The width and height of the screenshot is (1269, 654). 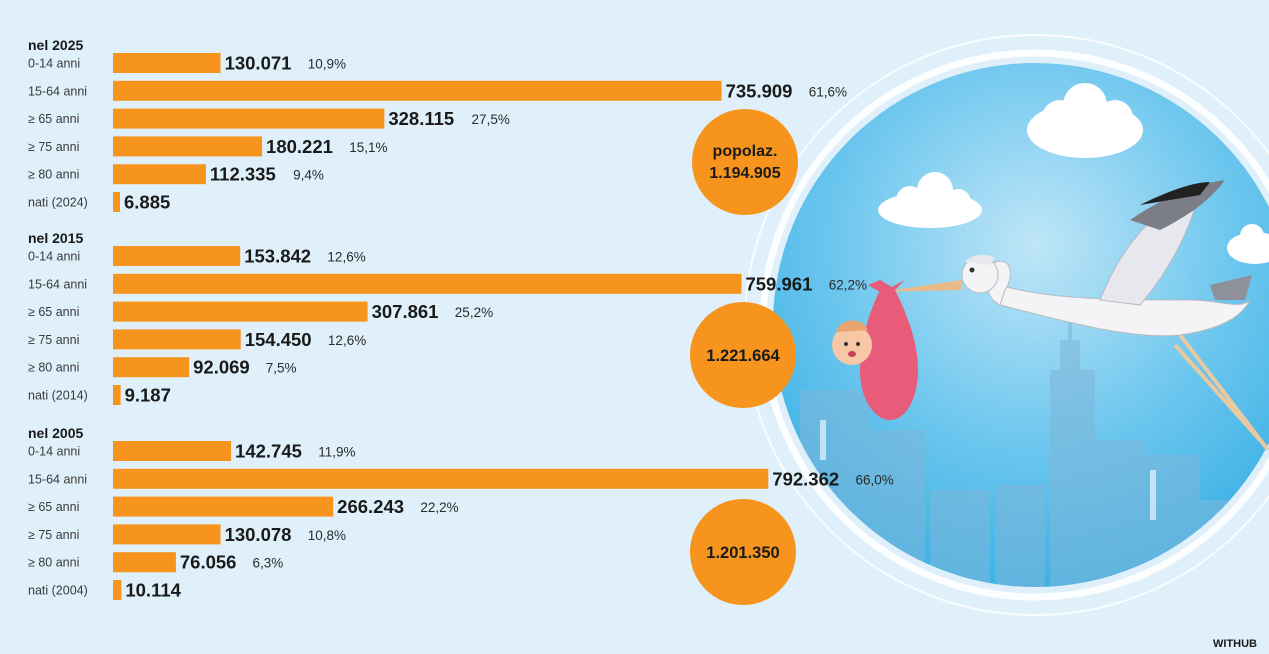 I want to click on category-label: nati (2024), so click(x=58, y=203).